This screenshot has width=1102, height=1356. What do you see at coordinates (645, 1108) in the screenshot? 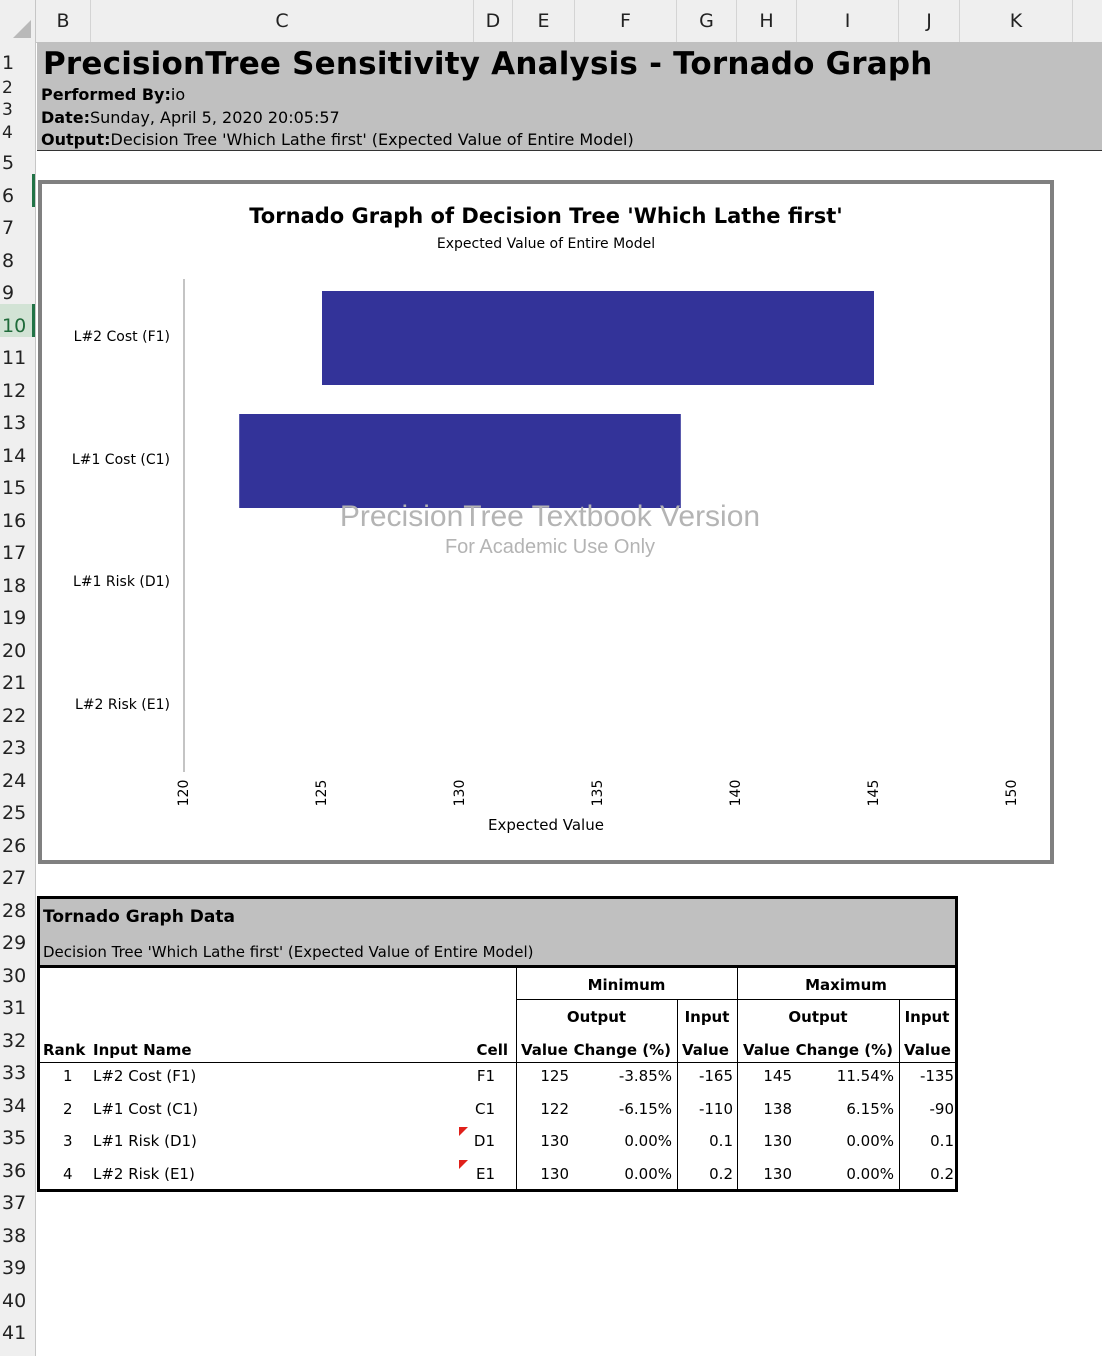
I see `min-change-cell-2: -6.15%` at bounding box center [645, 1108].